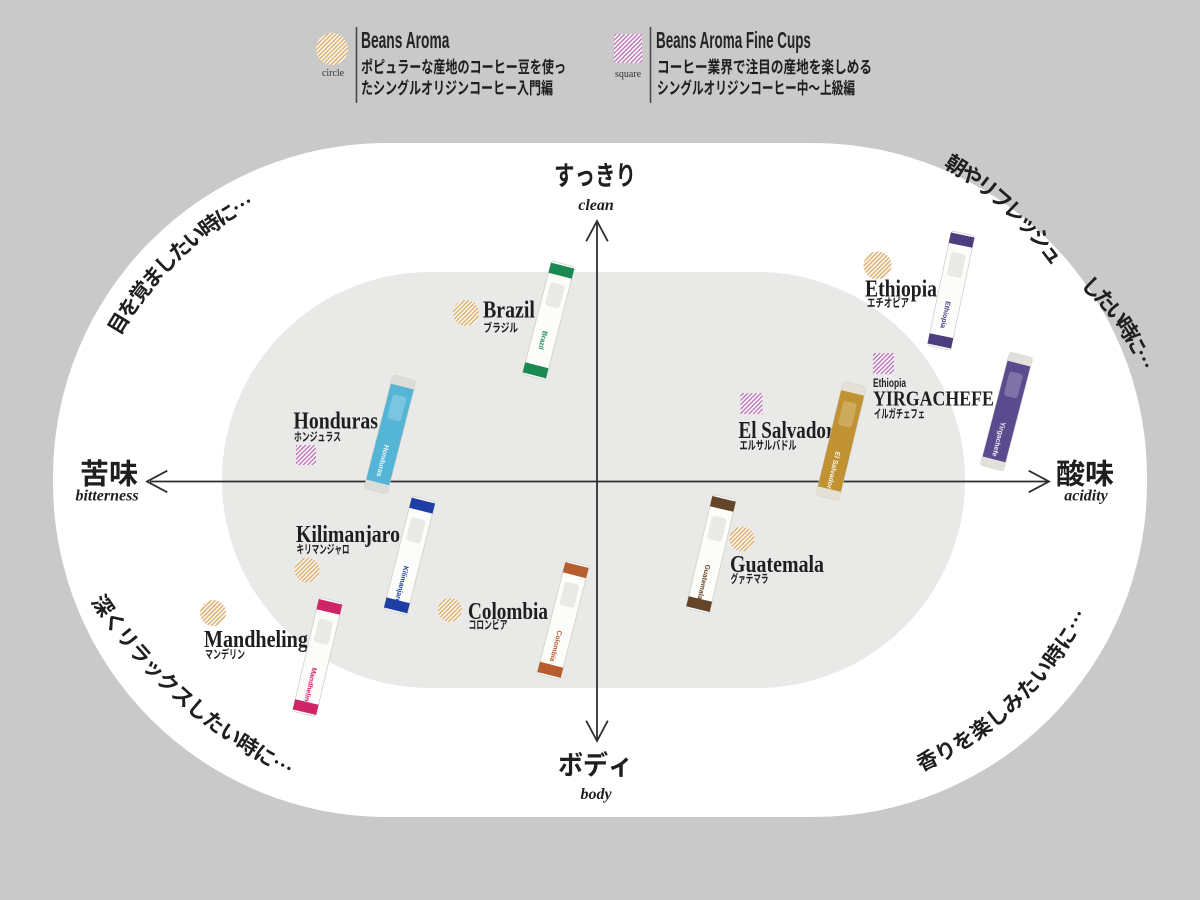  Describe the element at coordinates (933, 399) in the screenshot. I see `svg-text: YIRGACHEFE` at that location.